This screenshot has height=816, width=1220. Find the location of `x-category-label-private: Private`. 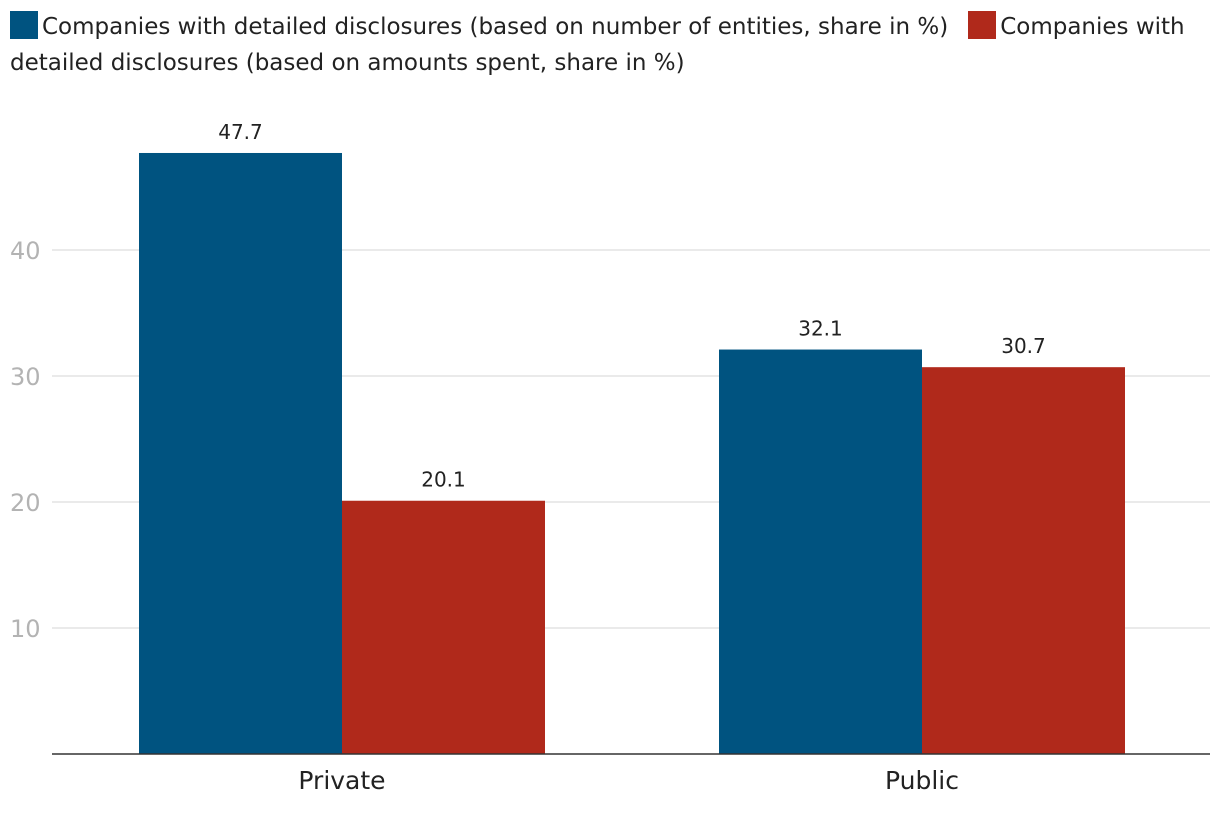

x-category-label-private: Private is located at coordinates (341, 780).